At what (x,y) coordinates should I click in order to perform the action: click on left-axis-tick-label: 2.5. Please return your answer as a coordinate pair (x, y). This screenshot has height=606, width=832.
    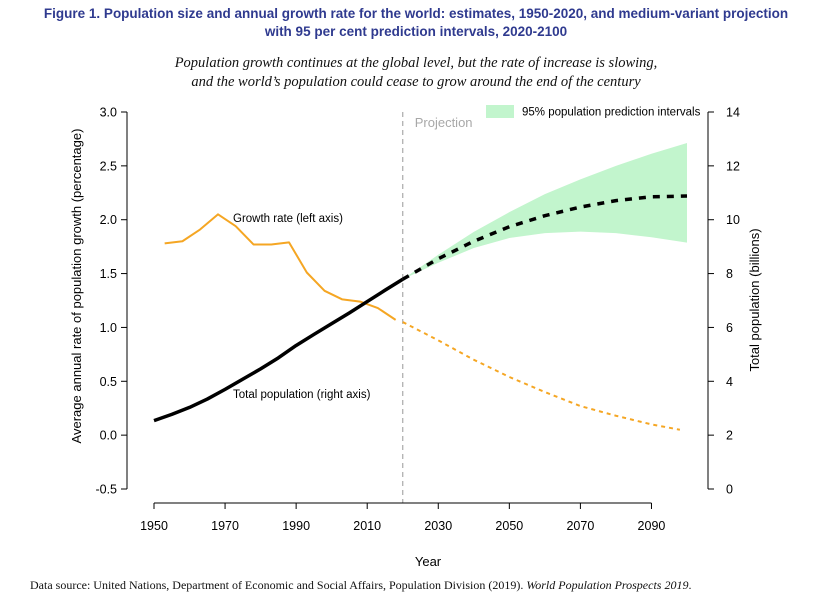
    Looking at the image, I should click on (108, 166).